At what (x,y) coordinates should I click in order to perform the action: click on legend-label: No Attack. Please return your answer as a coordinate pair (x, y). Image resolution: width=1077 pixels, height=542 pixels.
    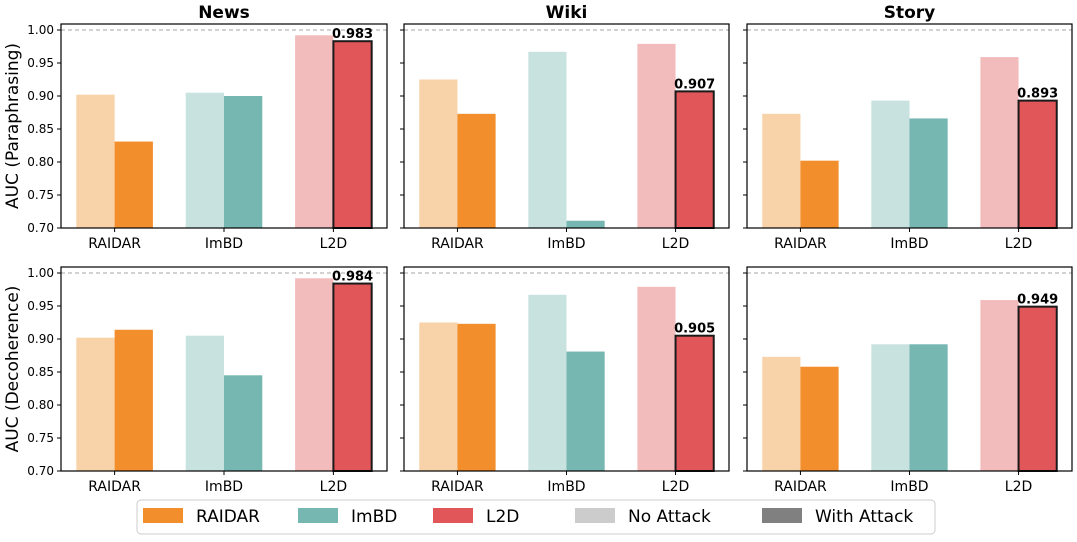
    Looking at the image, I should click on (669, 517).